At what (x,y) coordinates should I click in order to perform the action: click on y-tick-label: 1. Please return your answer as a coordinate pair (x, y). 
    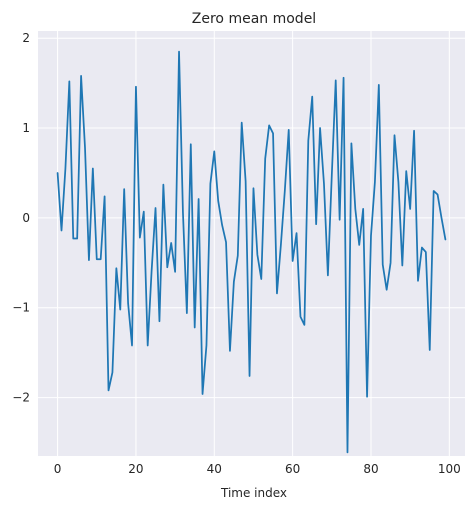
    Looking at the image, I should click on (26, 128).